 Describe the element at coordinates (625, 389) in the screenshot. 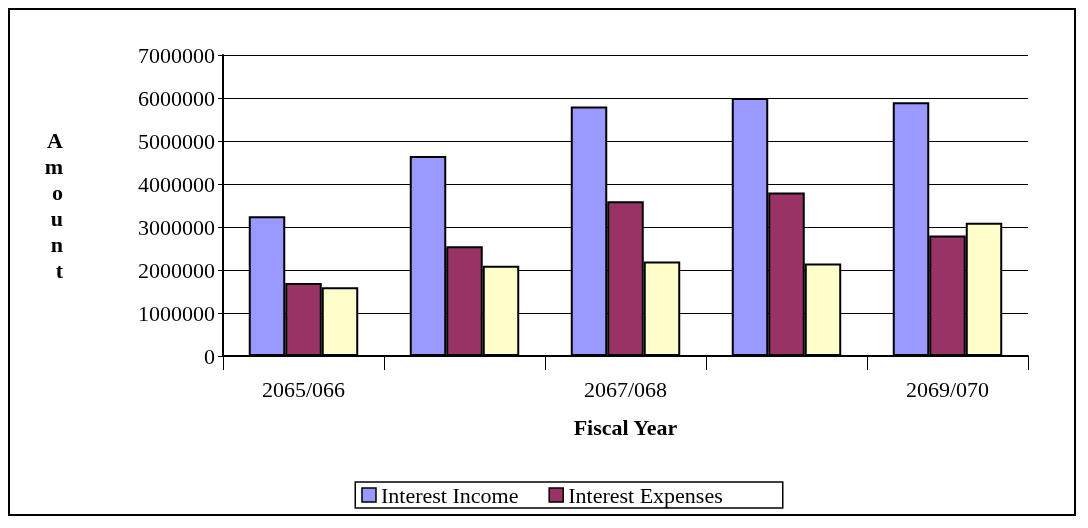

I see `x-tick-label: 2067/068` at that location.